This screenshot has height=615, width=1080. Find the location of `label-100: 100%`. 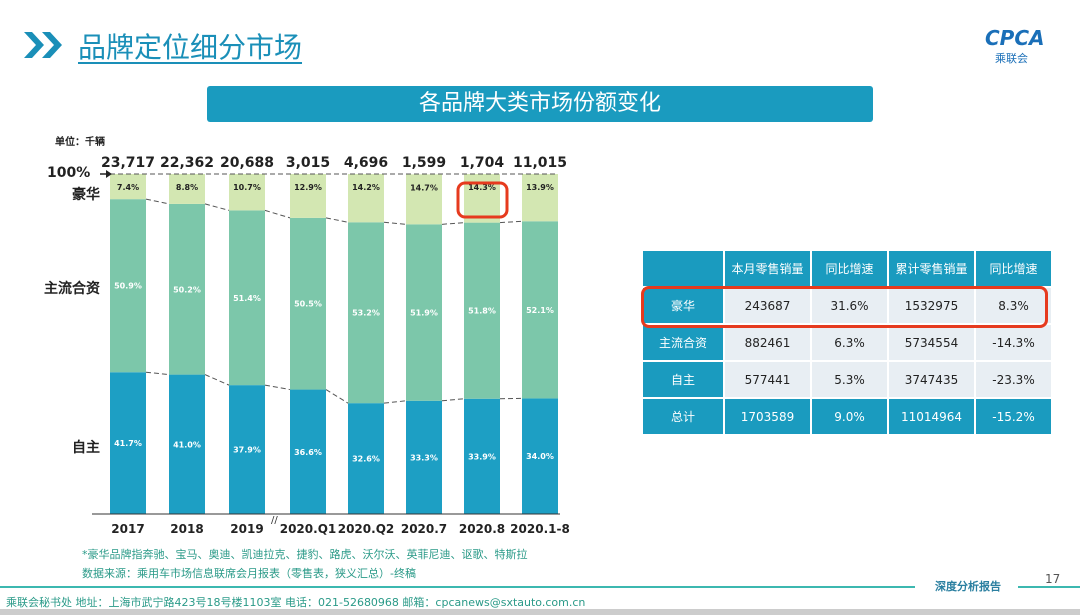

label-100: 100% is located at coordinates (69, 173).